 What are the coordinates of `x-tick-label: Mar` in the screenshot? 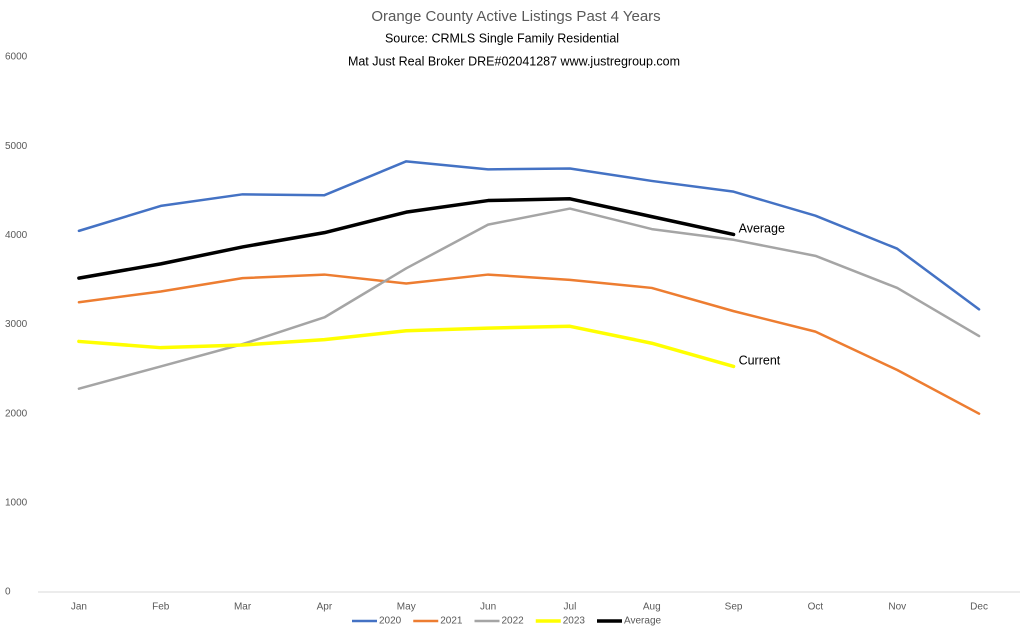 It's located at (243, 607).